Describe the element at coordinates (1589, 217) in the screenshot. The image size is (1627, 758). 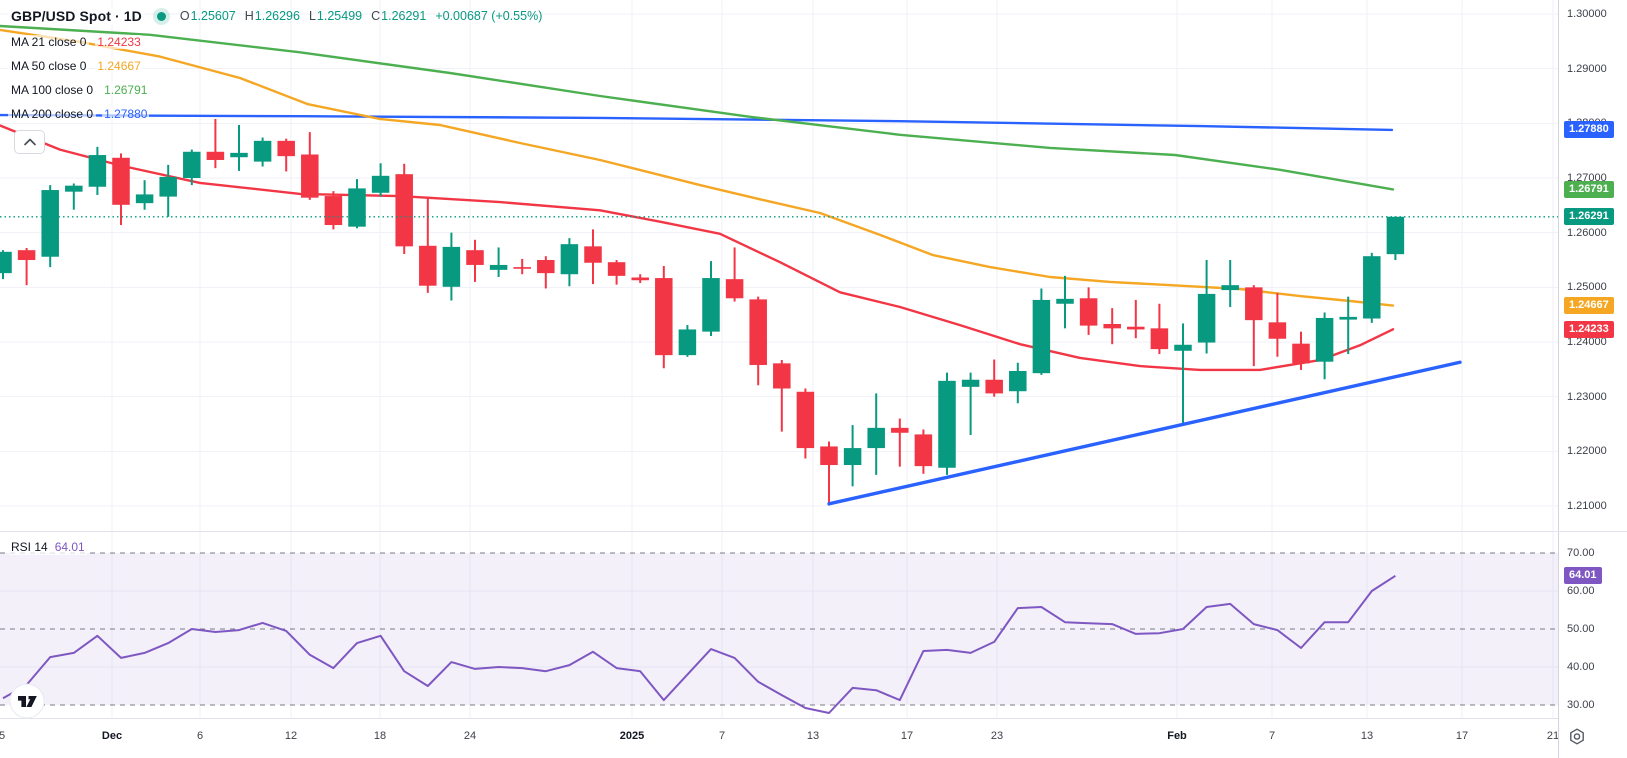
I see `axis-badge-1.26291: 1.26291` at that location.